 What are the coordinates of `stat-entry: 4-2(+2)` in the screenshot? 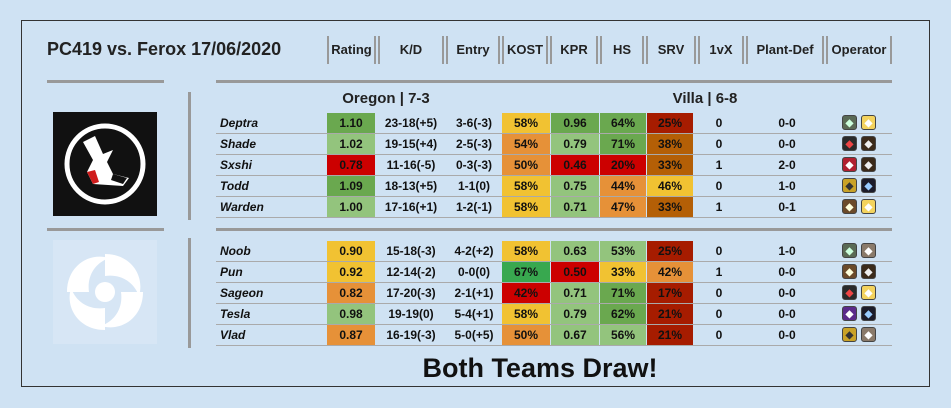 It's located at (474, 251).